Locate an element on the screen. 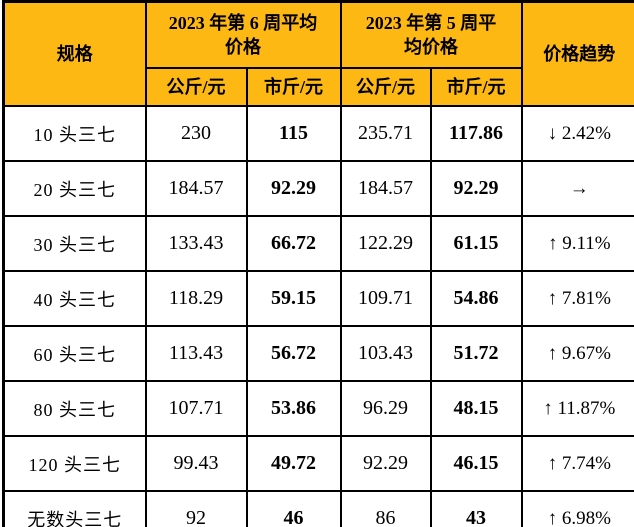  table-row: 20 头三七 184.57 92.29 184.57 92.29 → is located at coordinates (318, 188).